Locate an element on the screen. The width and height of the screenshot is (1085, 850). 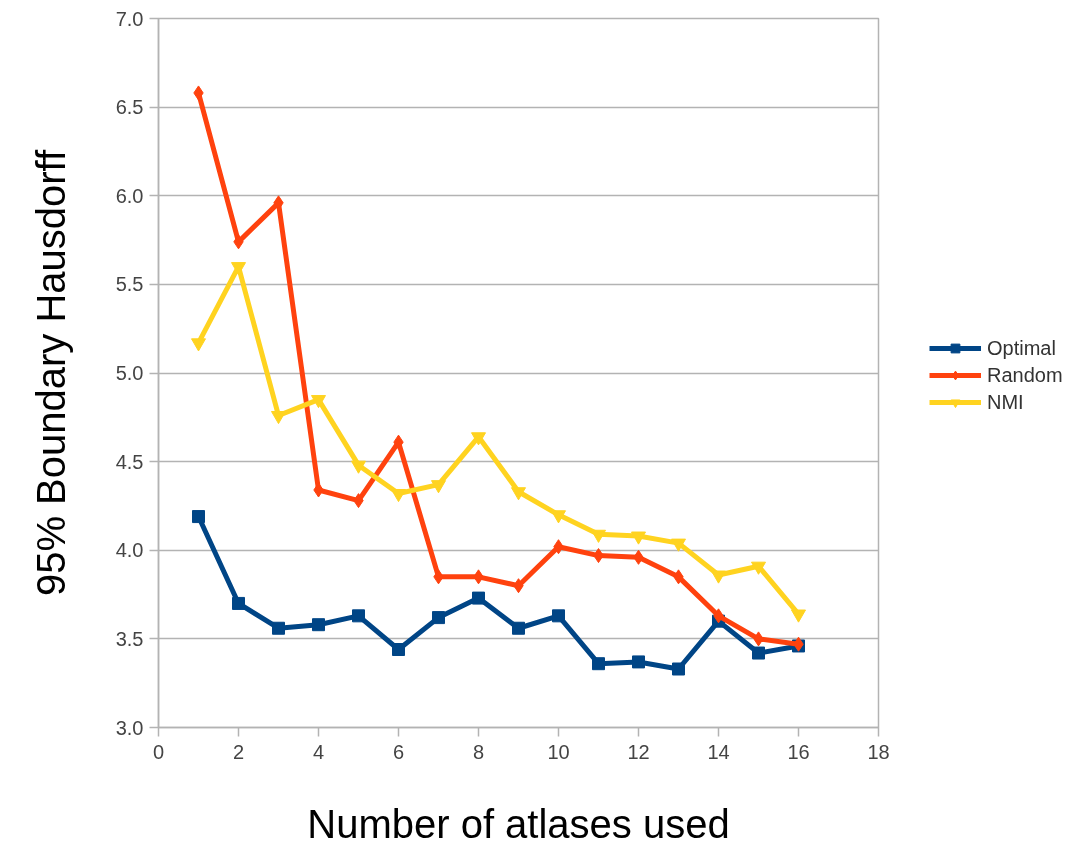
y-tick-label: 6.0 is located at coordinates (129, 195).